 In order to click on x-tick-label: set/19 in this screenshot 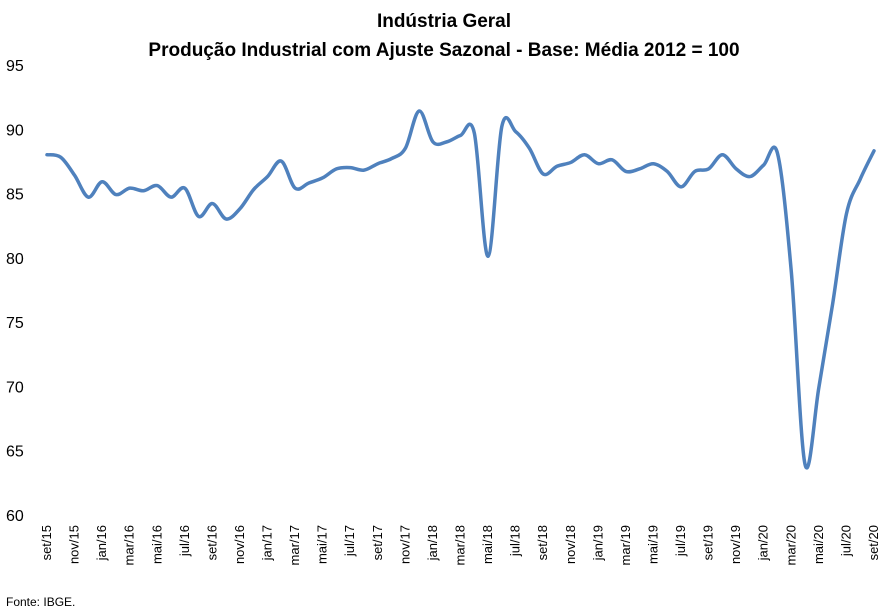, I will do `click(708, 542)`.